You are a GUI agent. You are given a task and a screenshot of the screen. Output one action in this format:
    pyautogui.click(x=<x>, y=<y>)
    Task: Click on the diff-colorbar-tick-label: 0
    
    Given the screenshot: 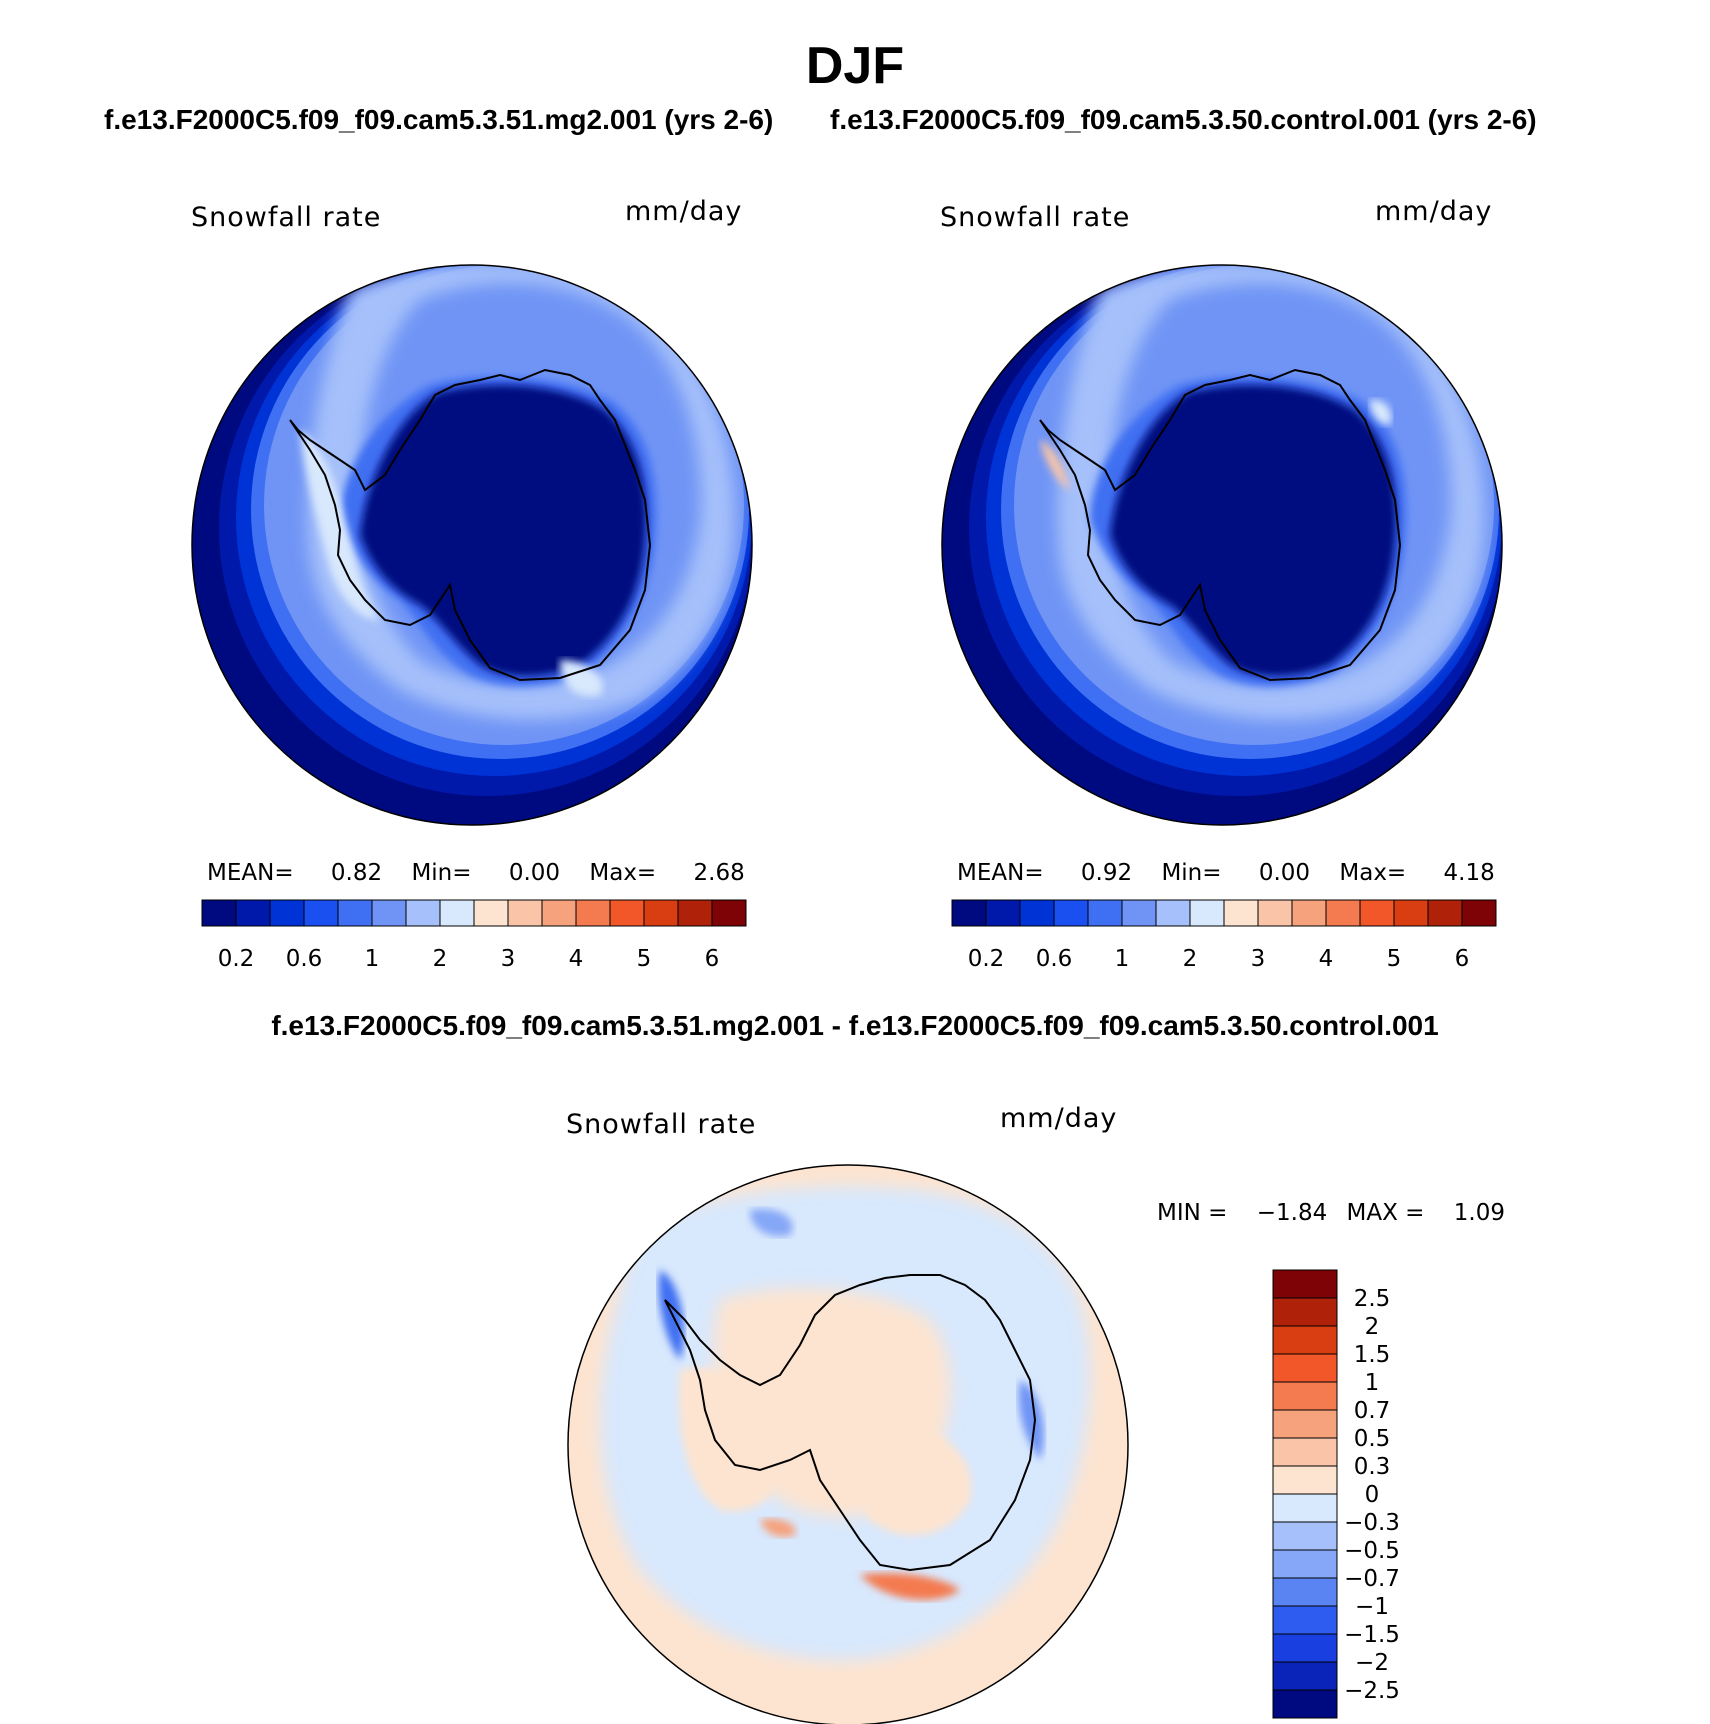 What is the action you would take?
    pyautogui.click(x=1372, y=1495)
    